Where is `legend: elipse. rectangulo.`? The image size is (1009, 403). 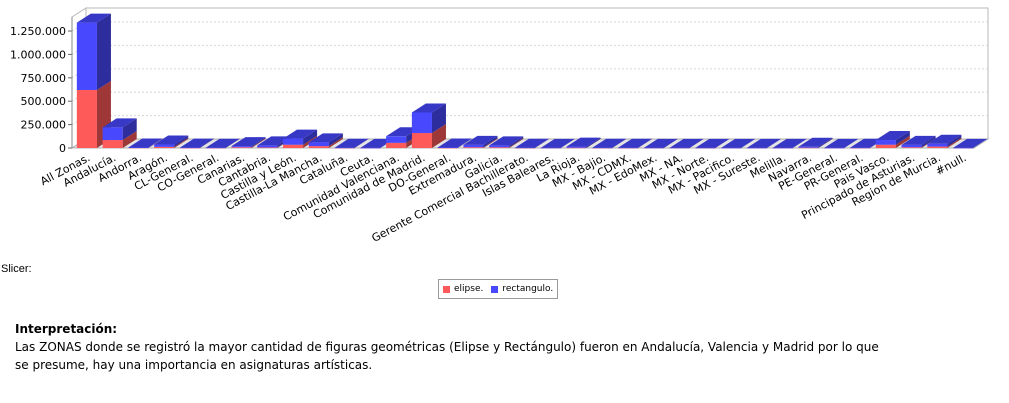 legend: elipse. rectangulo. is located at coordinates (498, 289).